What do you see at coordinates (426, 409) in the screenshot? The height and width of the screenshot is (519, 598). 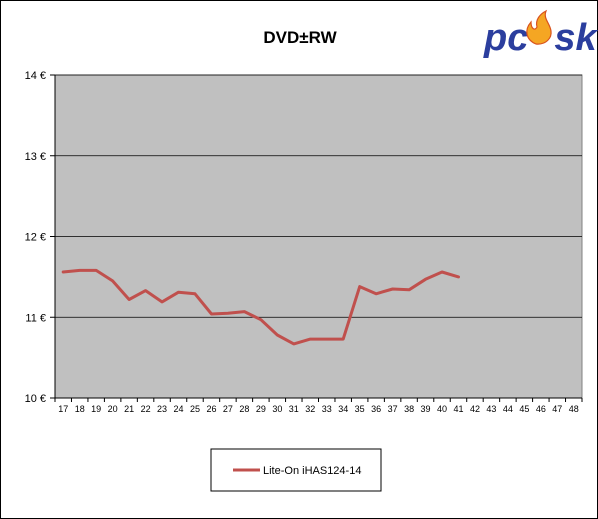 I see `x-tick-label: 39` at bounding box center [426, 409].